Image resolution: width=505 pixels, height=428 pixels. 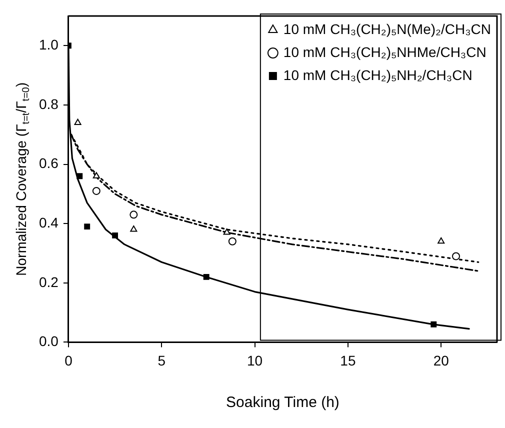 What do you see at coordinates (48, 222) in the screenshot?
I see `y-tick-label: 0.4` at bounding box center [48, 222].